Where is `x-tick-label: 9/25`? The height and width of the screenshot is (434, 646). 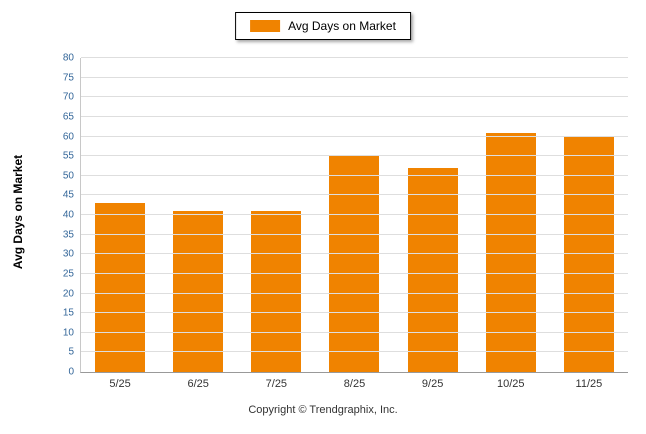
x-tick-label: 9/25 is located at coordinates (432, 384).